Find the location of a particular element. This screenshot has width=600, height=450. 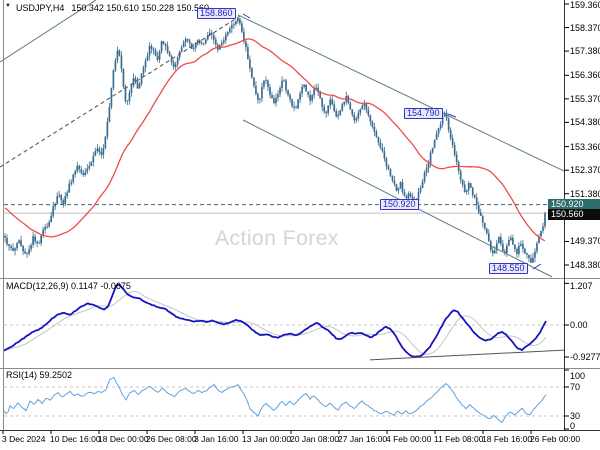

date-tick-label: 3 Jan 16:00 is located at coordinates (216, 439).